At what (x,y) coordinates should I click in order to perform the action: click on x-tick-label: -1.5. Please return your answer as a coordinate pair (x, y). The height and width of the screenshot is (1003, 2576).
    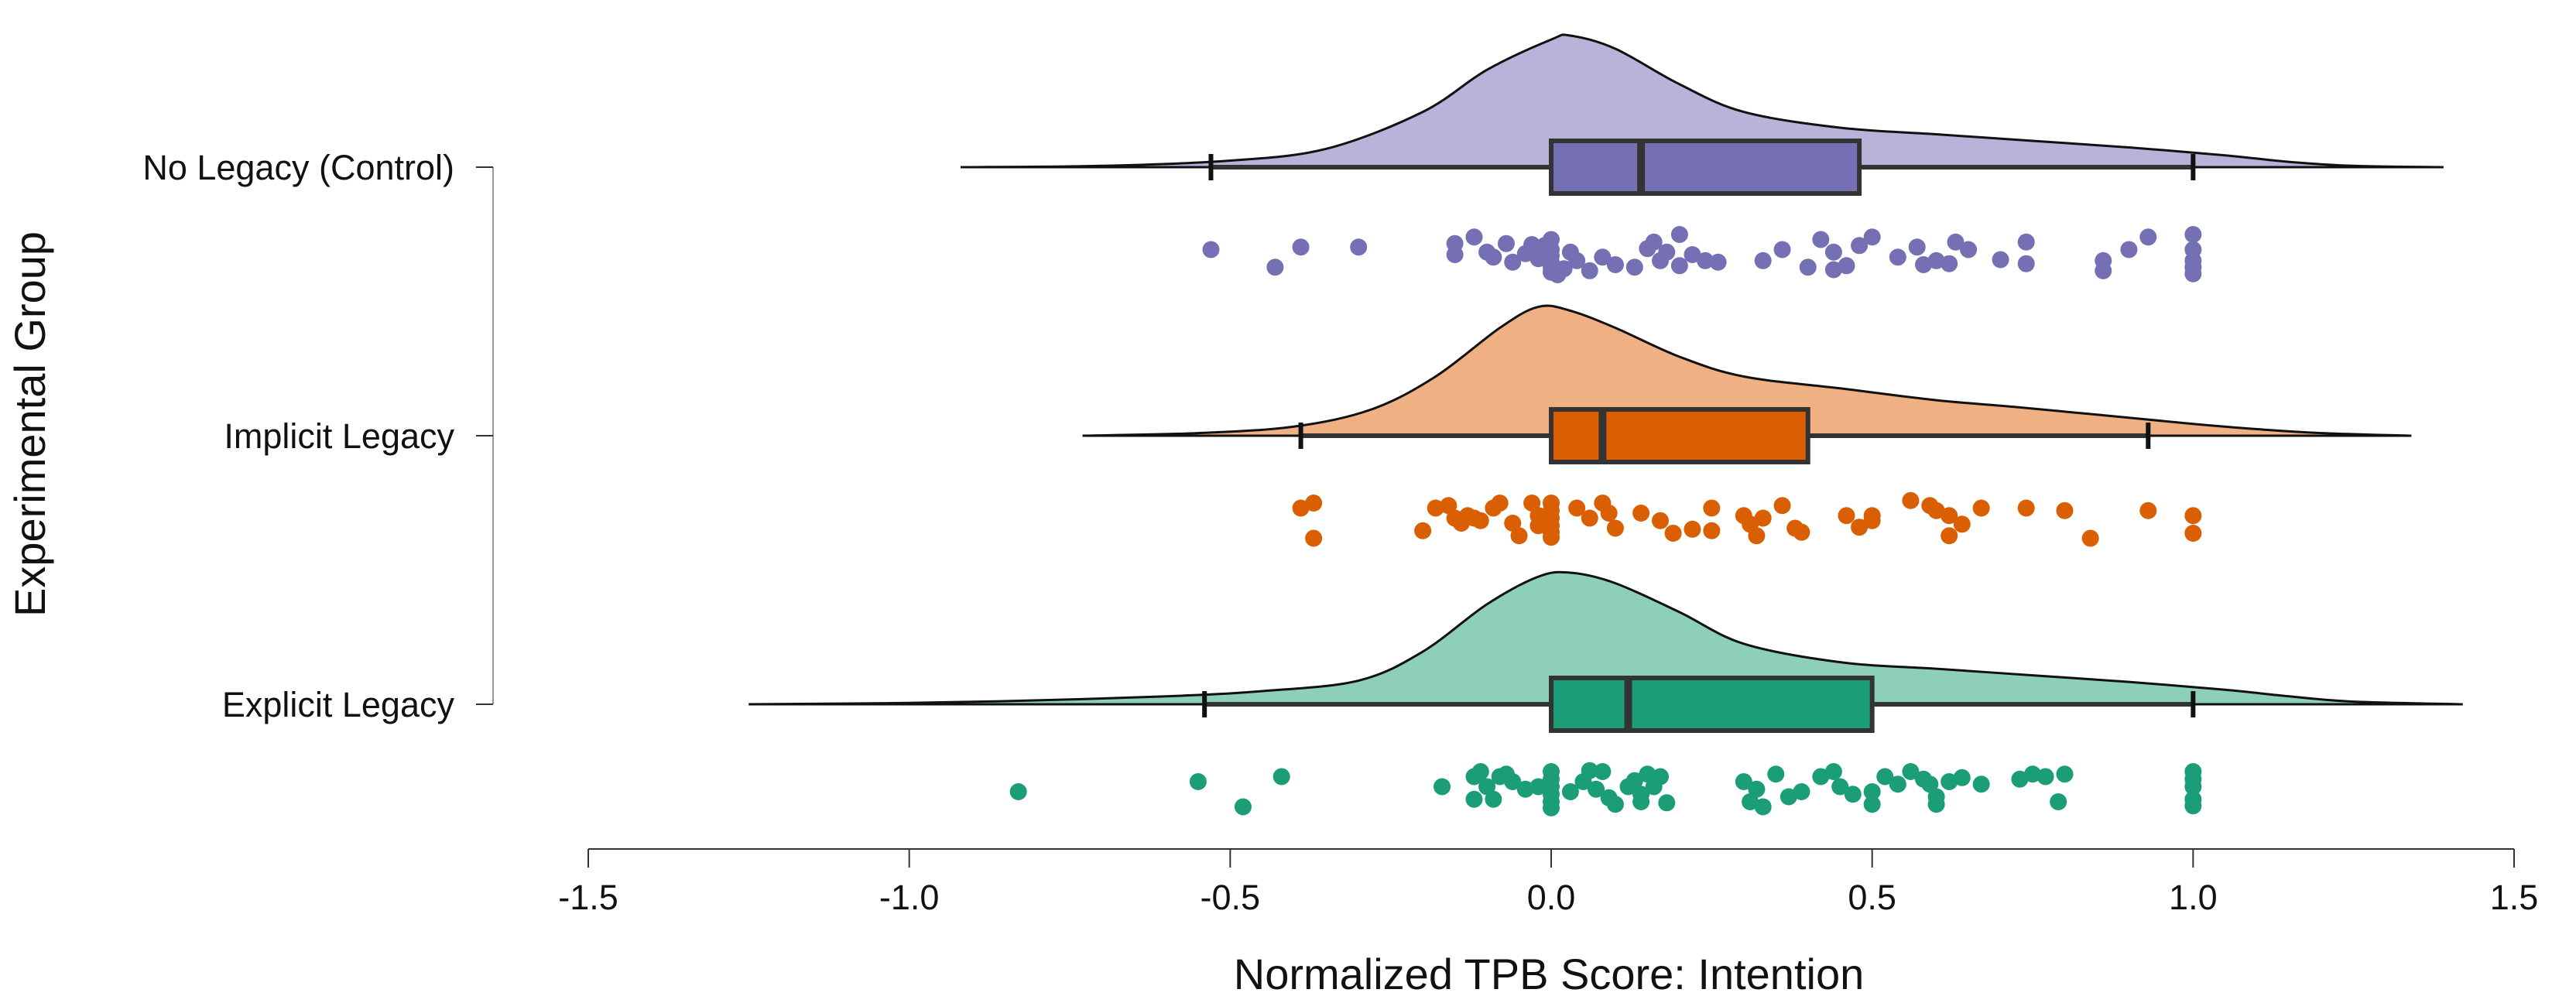
    Looking at the image, I should click on (588, 898).